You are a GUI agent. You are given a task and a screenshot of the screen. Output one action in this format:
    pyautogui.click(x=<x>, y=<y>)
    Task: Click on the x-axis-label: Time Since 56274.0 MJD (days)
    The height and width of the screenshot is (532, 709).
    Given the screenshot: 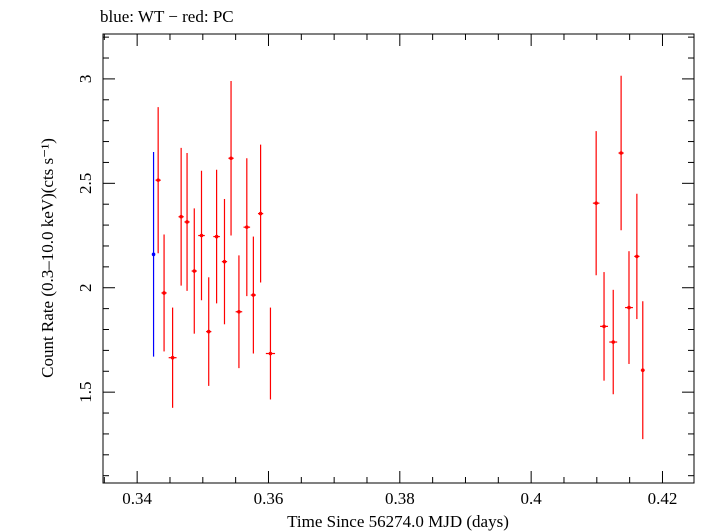 What is the action you would take?
    pyautogui.click(x=398, y=521)
    